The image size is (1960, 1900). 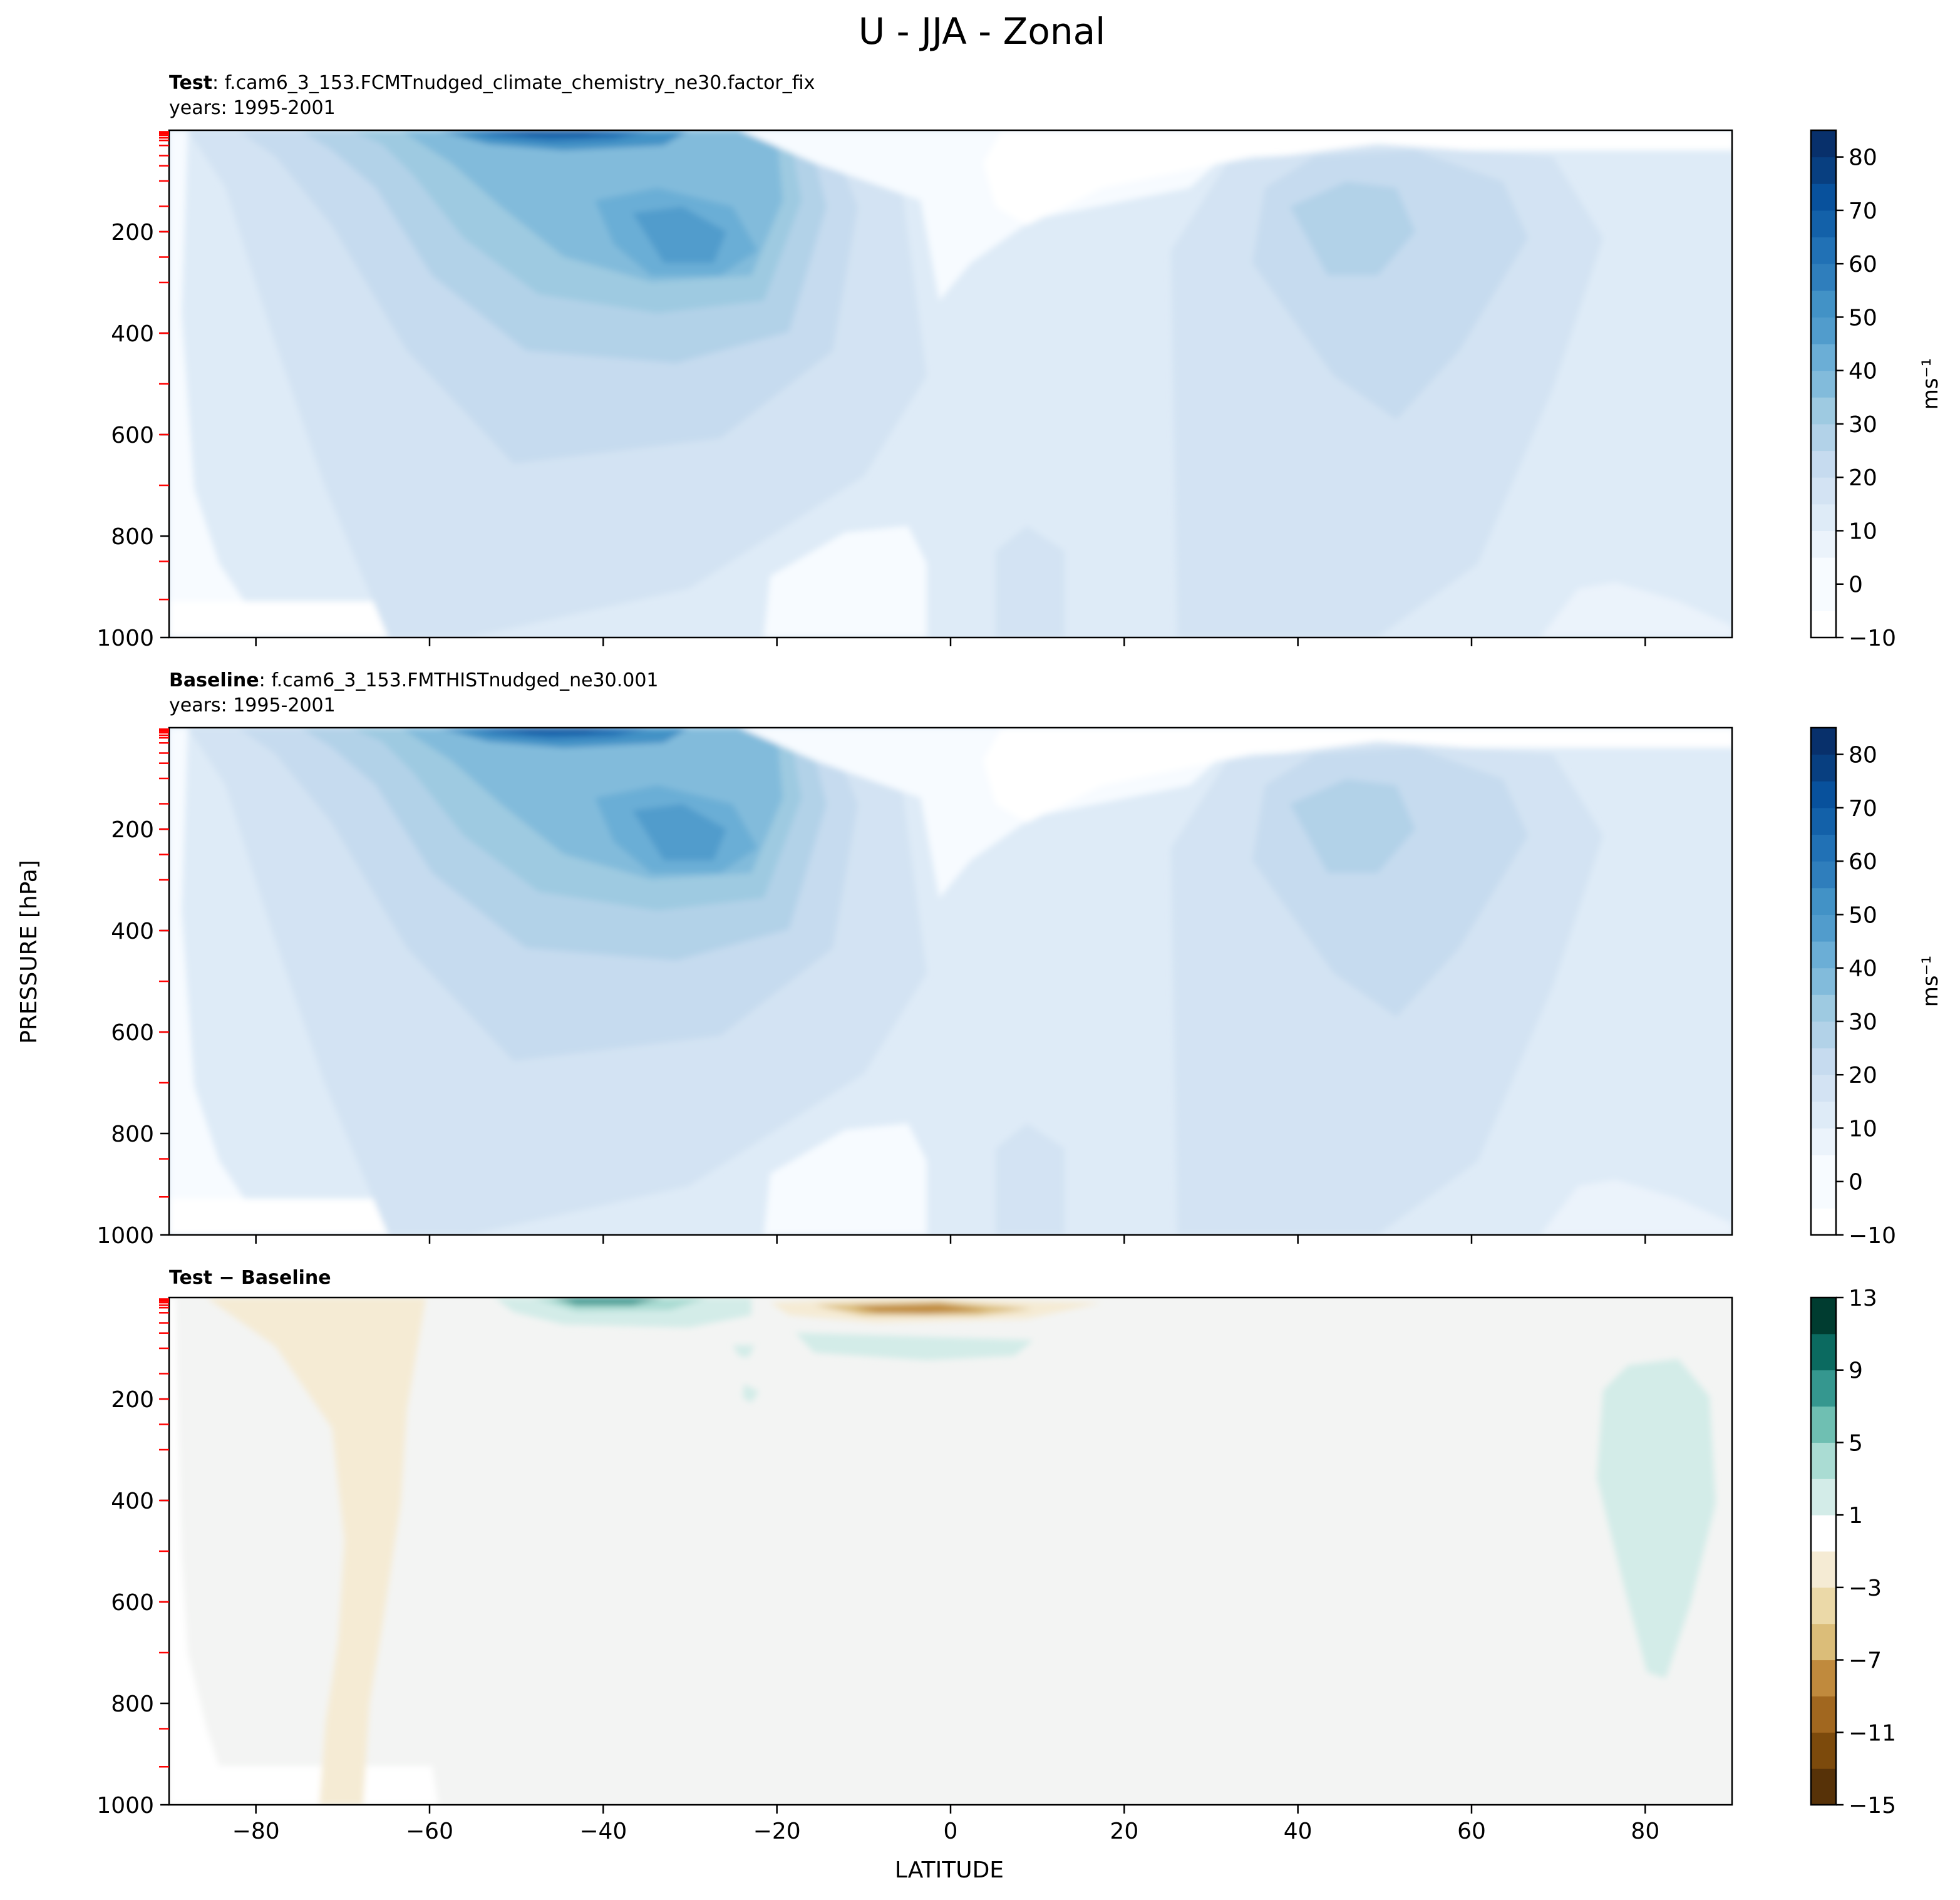 I want to click on contour-nh-polar, so click(x=1636, y=610).